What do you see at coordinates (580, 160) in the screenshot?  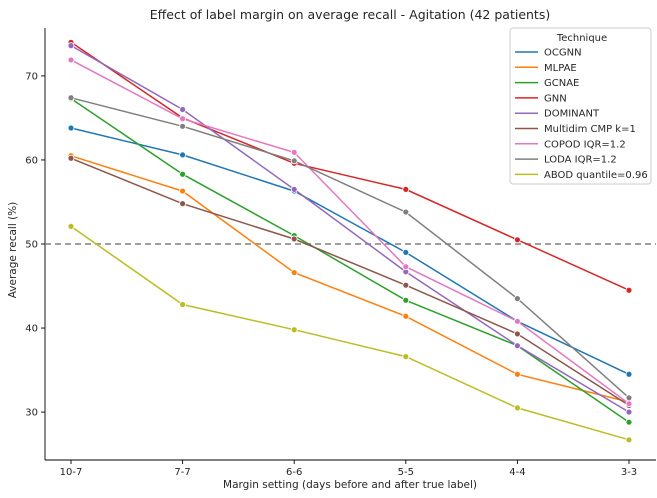 I see `legend-label: LODA IQR=1.2` at bounding box center [580, 160].